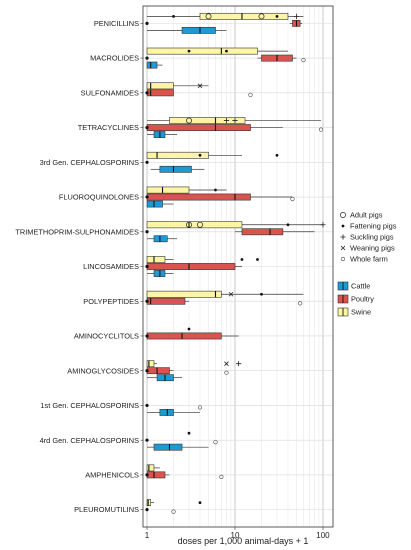 This screenshot has width=411, height=550. I want to click on x-tick-label: 1, so click(147, 535).